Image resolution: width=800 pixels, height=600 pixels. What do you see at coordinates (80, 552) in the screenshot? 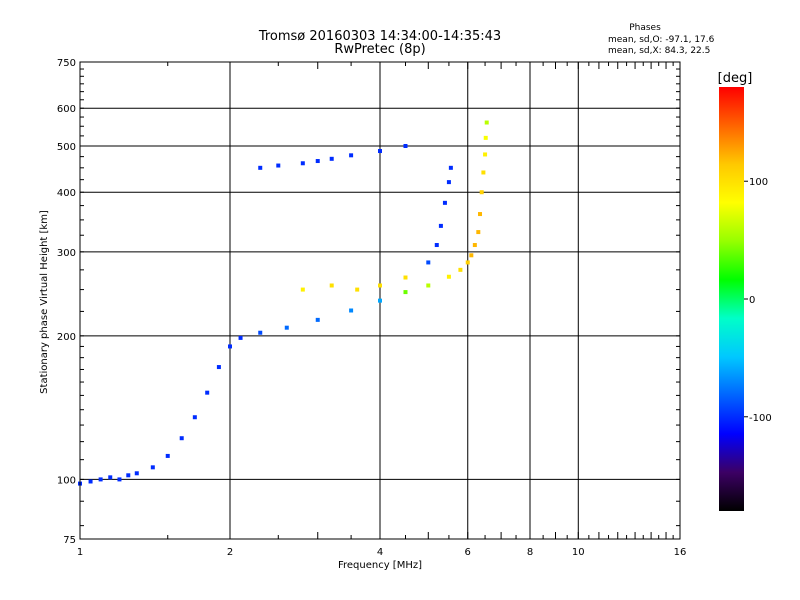
I see `x-tick-label: 1` at bounding box center [80, 552].